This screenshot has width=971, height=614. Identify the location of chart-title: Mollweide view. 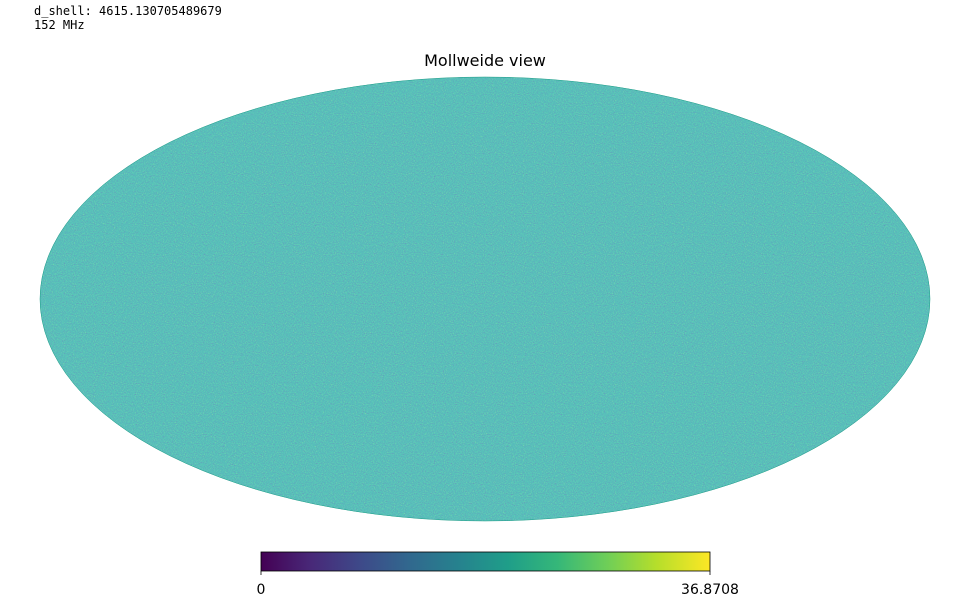
(485, 60).